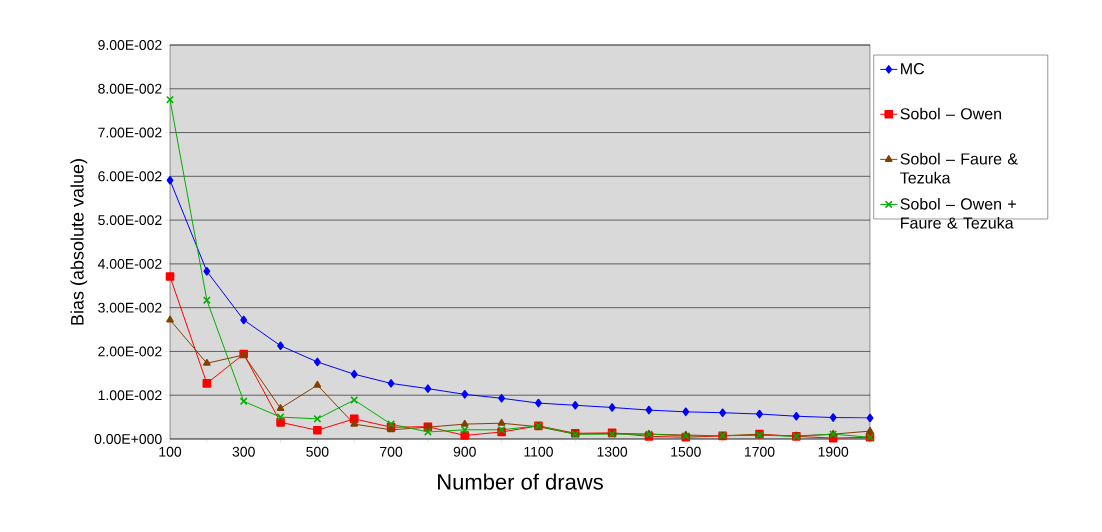 The height and width of the screenshot is (532, 1102). Describe the element at coordinates (464, 451) in the screenshot. I see `x-tick-label: 900` at that location.